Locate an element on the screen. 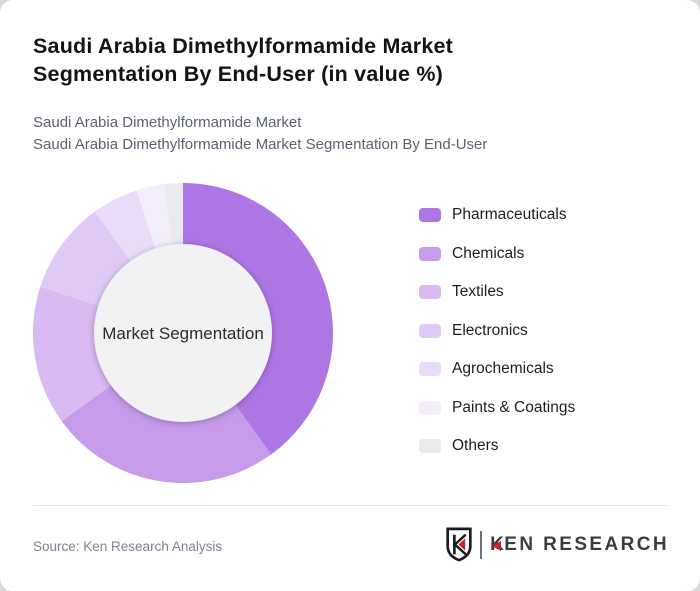 This screenshot has height=591, width=700. logo-separator is located at coordinates (481, 544).